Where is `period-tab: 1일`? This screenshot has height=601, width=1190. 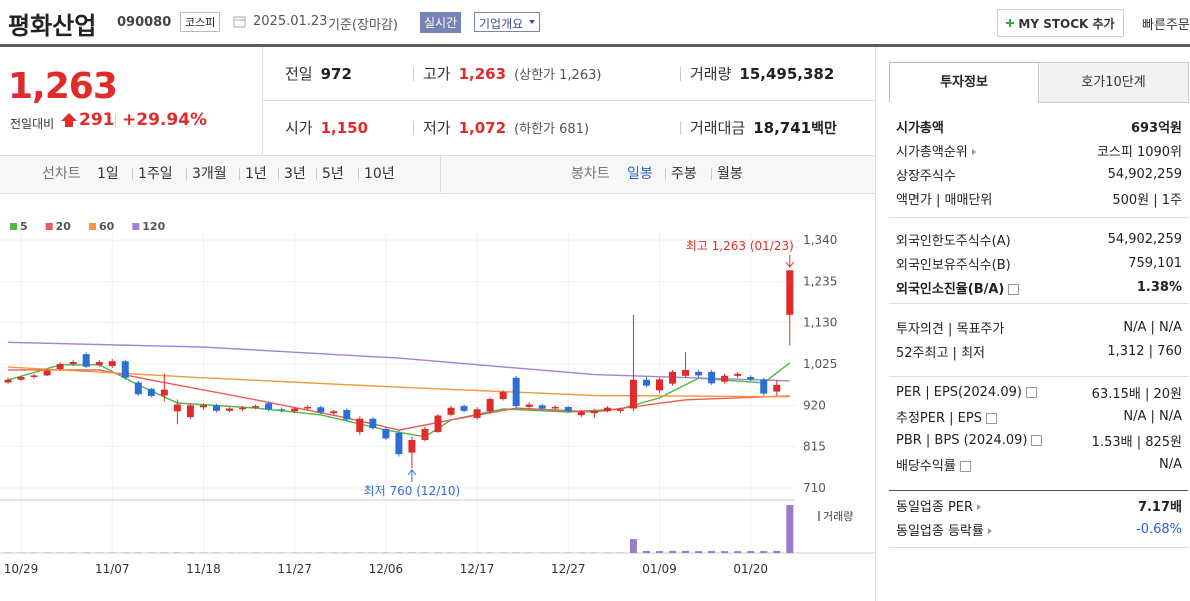 period-tab: 1일 is located at coordinates (108, 174).